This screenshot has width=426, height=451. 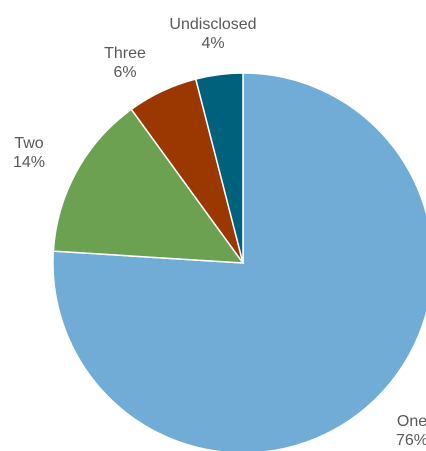 What do you see at coordinates (411, 440) in the screenshot?
I see `slice-percent-one: 76%` at bounding box center [411, 440].